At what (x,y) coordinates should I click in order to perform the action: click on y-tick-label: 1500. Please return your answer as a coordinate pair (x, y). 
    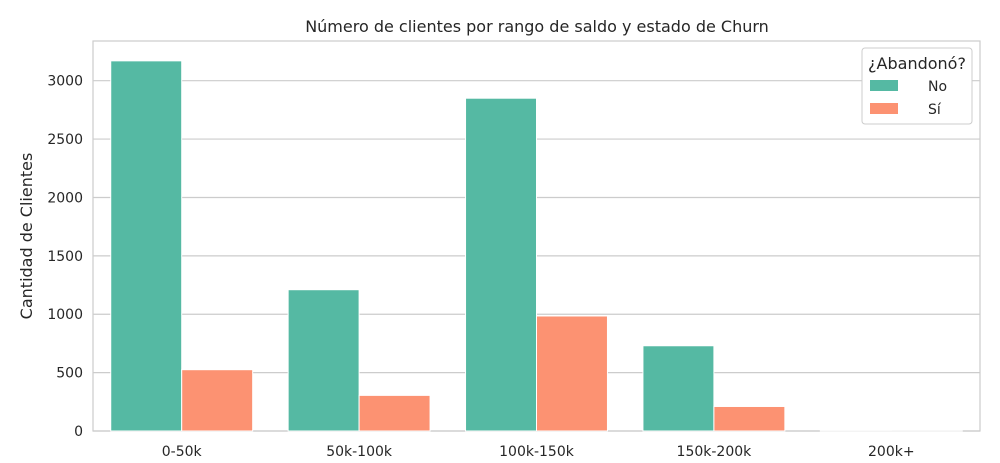
    Looking at the image, I should click on (65, 257).